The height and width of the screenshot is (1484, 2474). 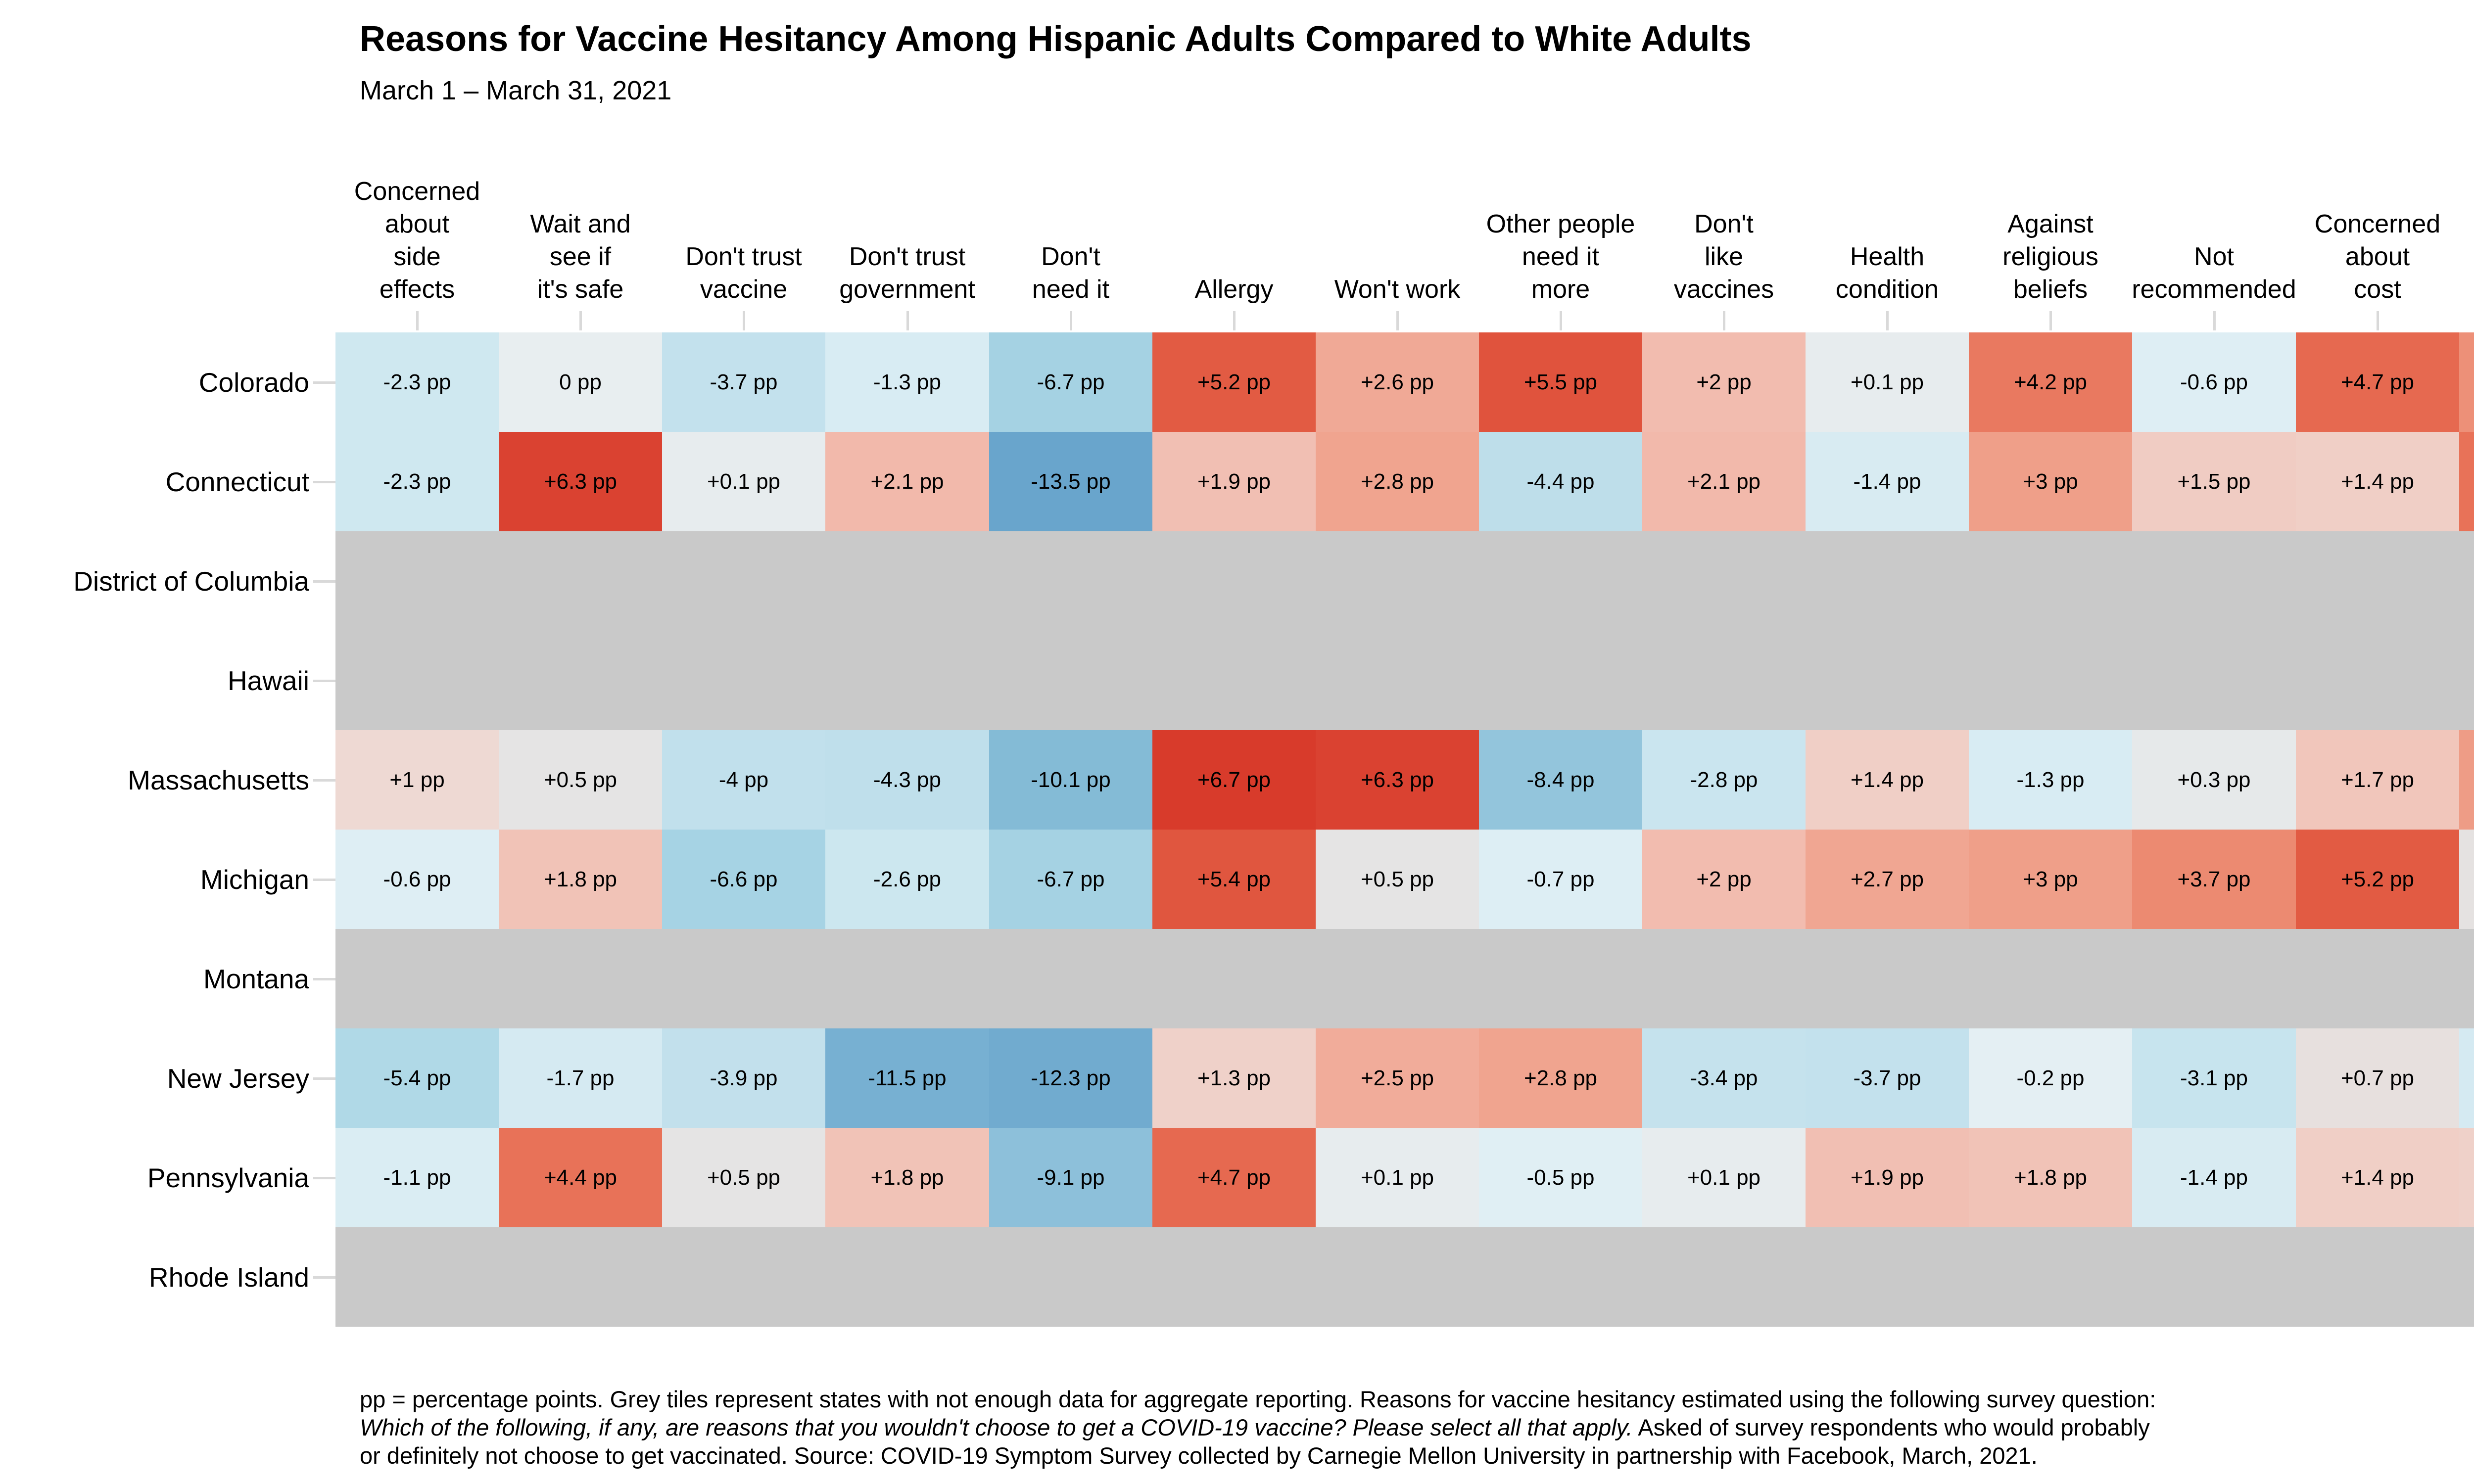 What do you see at coordinates (1397, 779) in the screenshot?
I see `cell-value: +6.3 pp` at bounding box center [1397, 779].